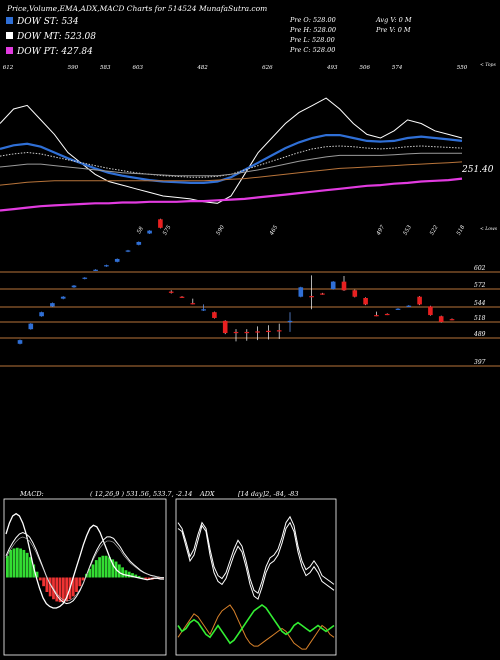 The image size is (500, 660). What do you see at coordinates (312, 40) in the screenshot?
I see `info-low: Pre L: 528.00` at bounding box center [312, 40].